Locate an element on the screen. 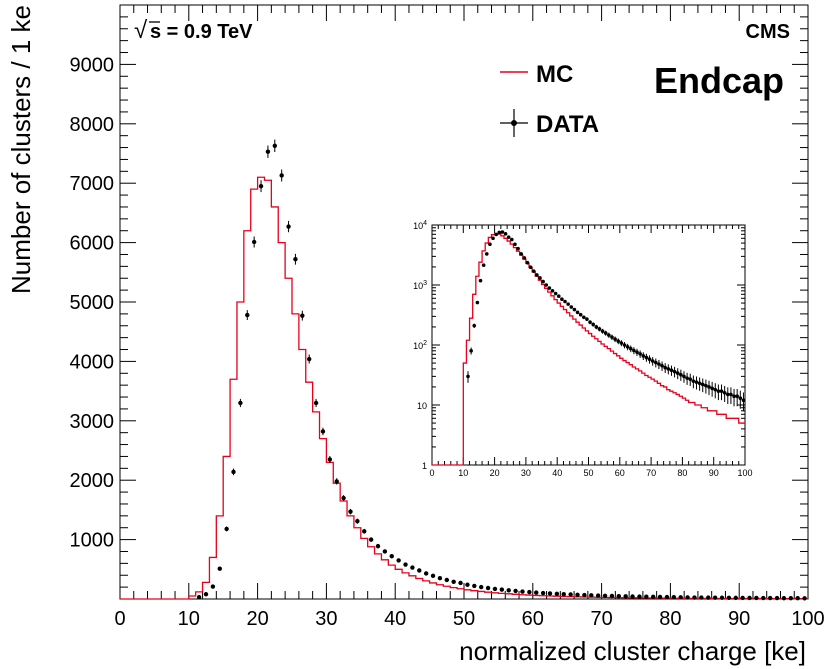 Image resolution: width=830 pixels, height=669 pixels. inset-y-tick-label: 10² is located at coordinates (420, 345).